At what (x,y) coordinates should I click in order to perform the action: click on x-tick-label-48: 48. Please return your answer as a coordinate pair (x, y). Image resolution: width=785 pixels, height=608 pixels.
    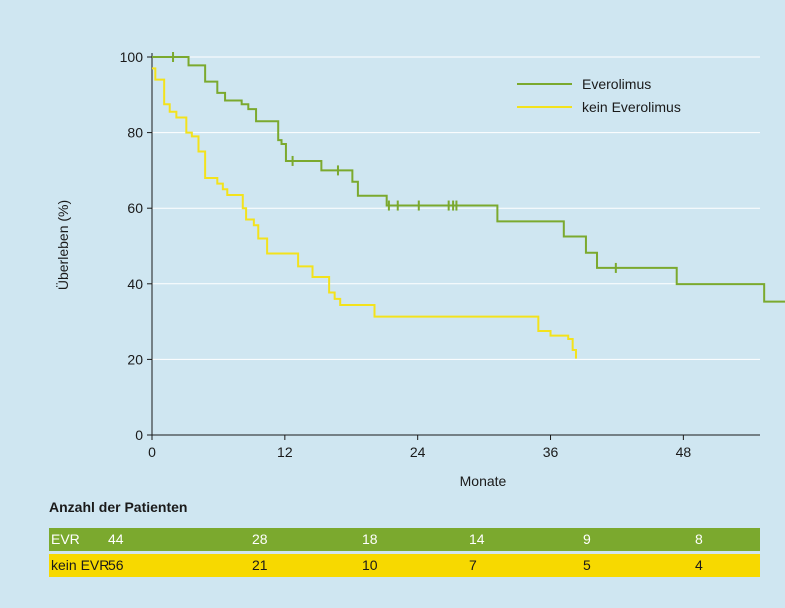
    Looking at the image, I should click on (684, 452).